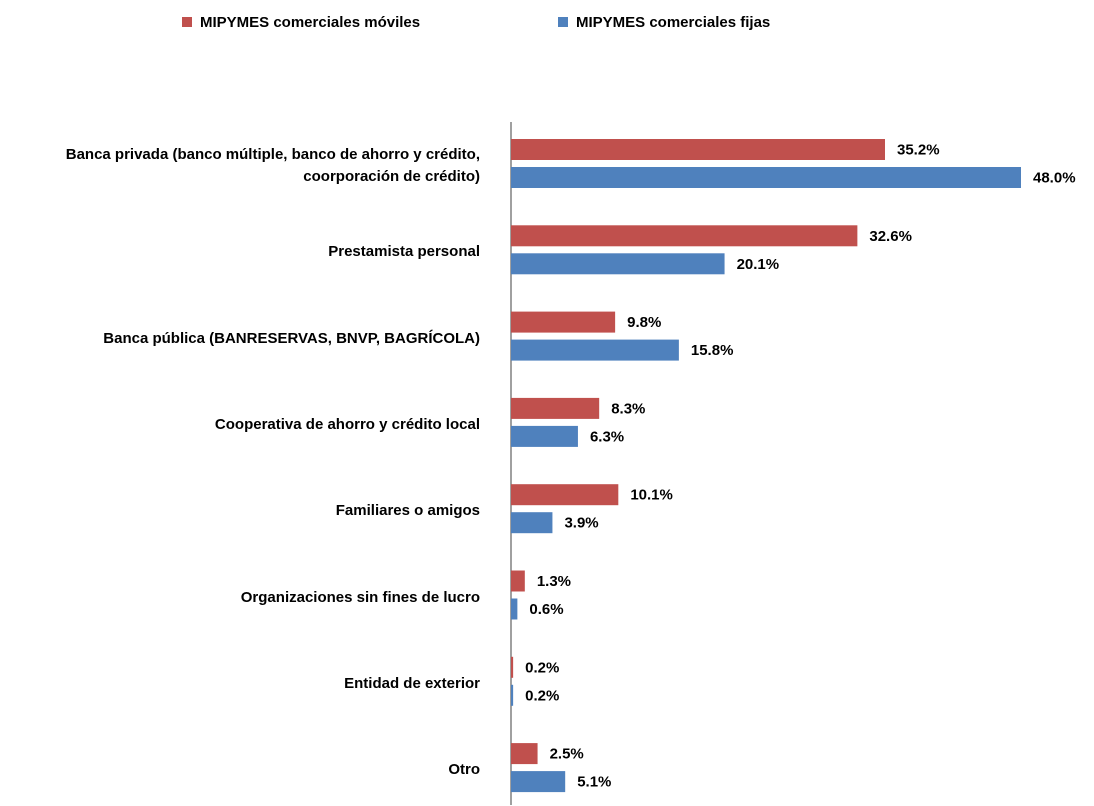  What do you see at coordinates (651, 495) in the screenshot?
I see `value-label: 10.1%` at bounding box center [651, 495].